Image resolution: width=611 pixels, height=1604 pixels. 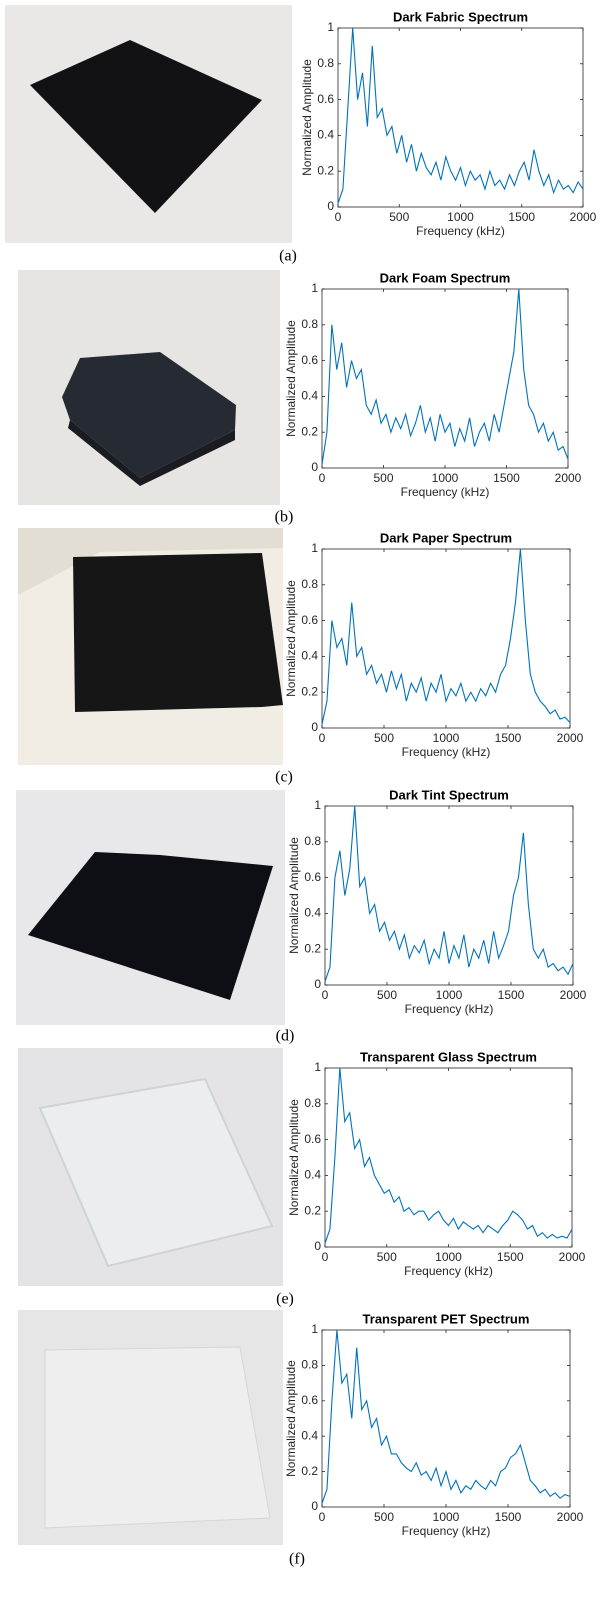 I want to click on photo-glass, so click(x=150, y=1167).